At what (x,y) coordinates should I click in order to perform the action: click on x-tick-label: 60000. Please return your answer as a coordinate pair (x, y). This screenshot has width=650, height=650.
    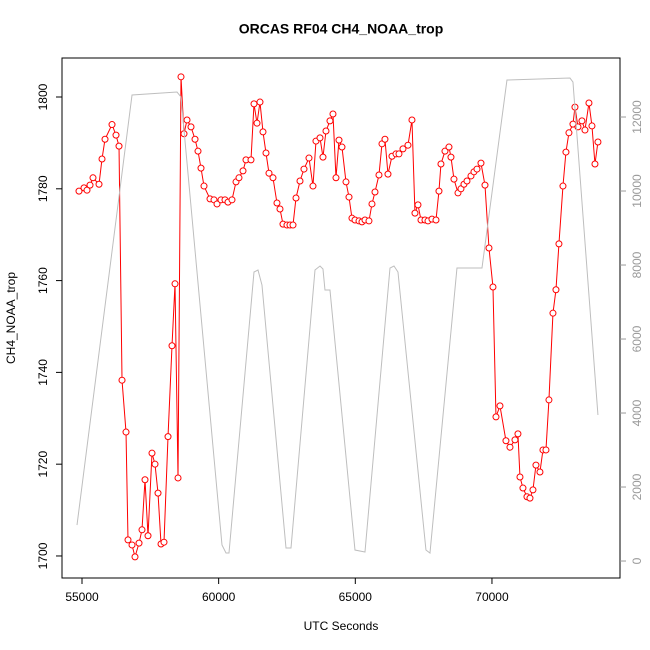
    Looking at the image, I should click on (219, 597).